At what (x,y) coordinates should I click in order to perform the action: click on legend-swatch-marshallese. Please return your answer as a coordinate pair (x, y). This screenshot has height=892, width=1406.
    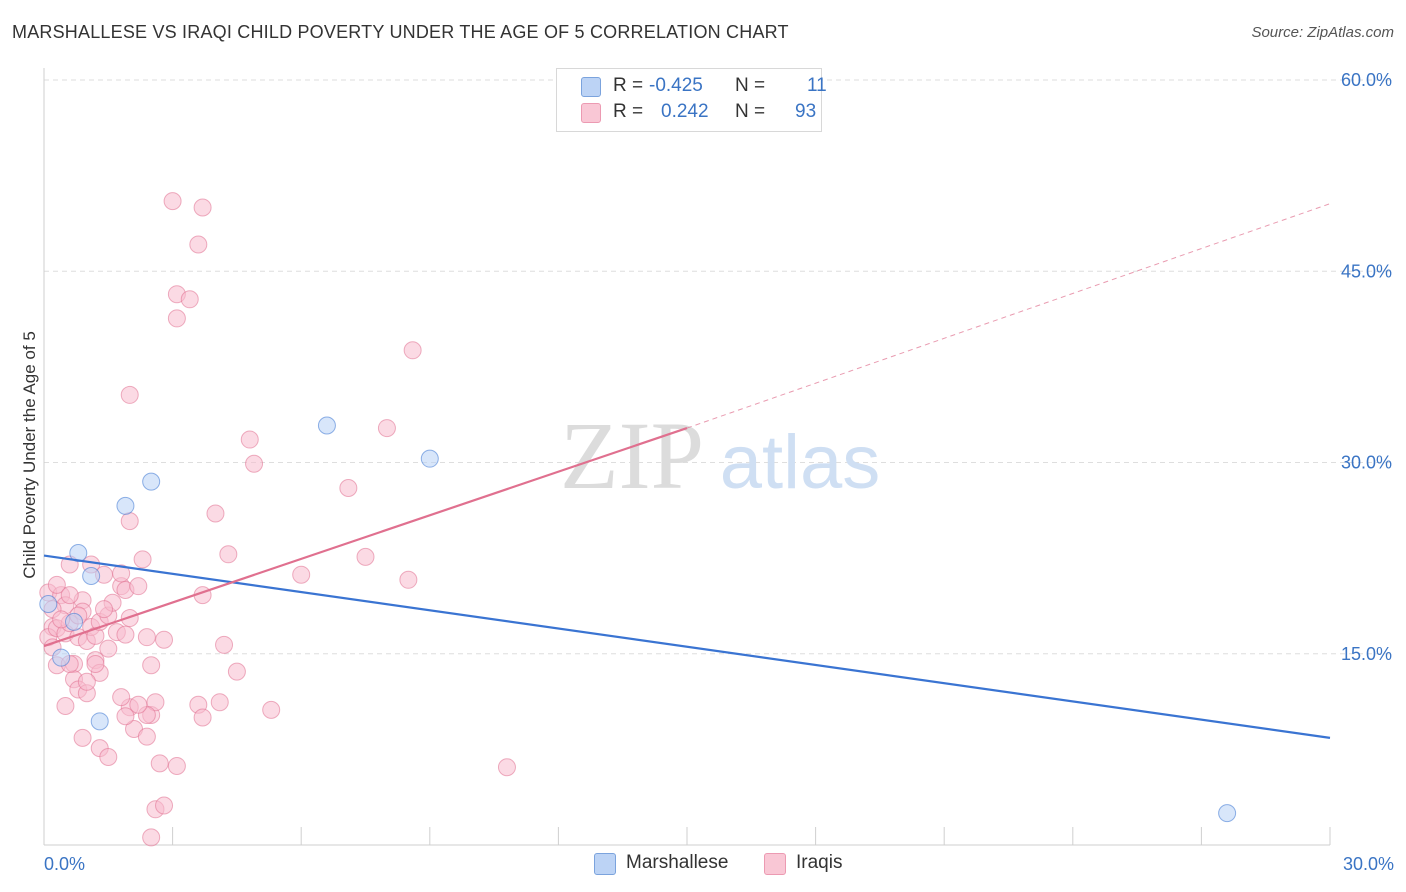
    Looking at the image, I should click on (591, 87).